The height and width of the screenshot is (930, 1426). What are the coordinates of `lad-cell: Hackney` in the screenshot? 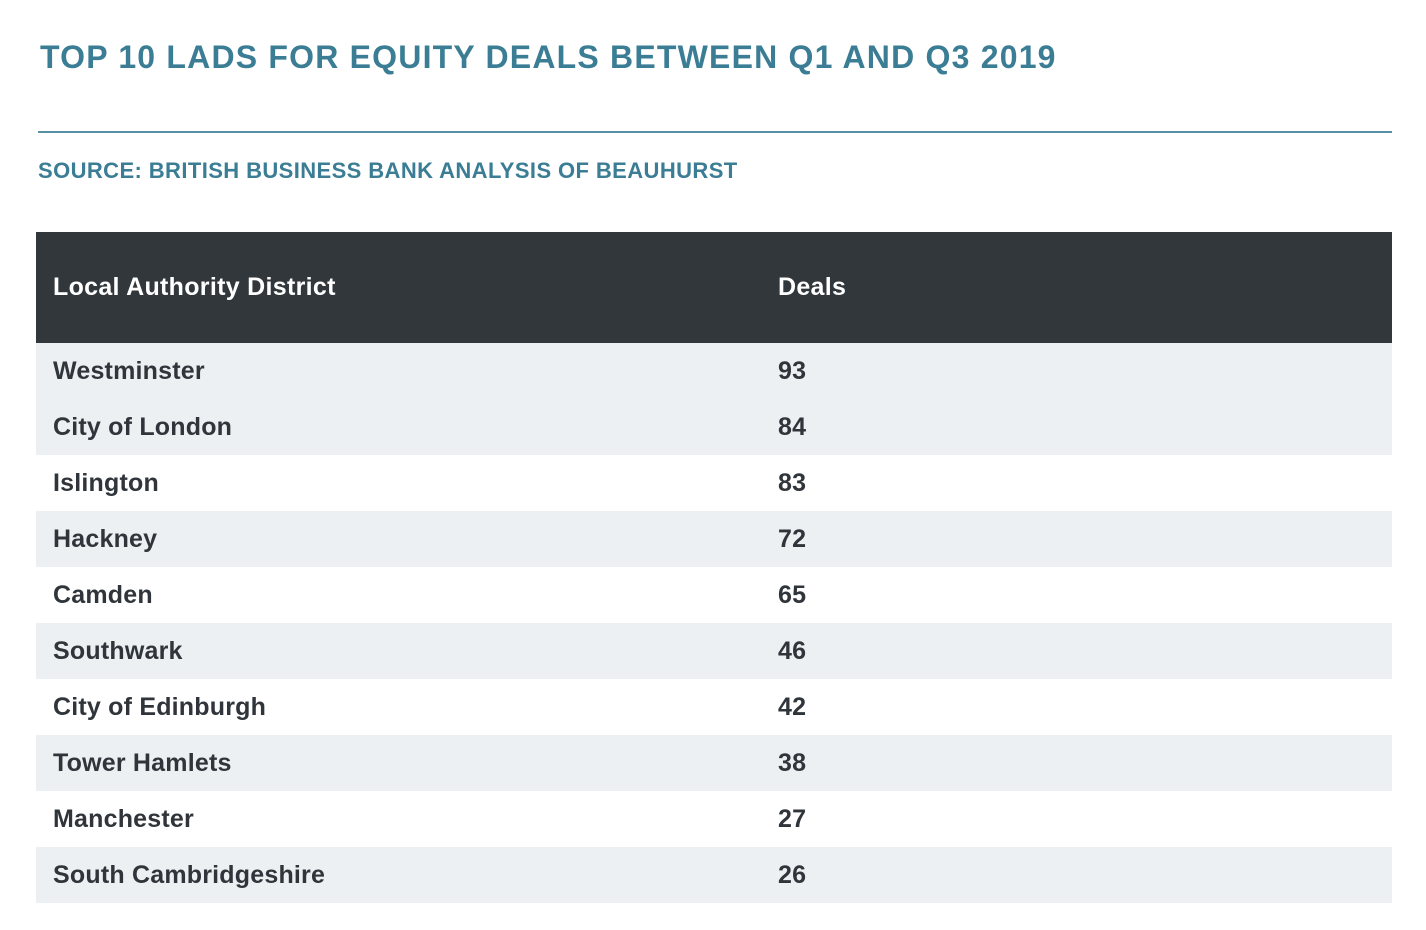 It's located at (105, 538).